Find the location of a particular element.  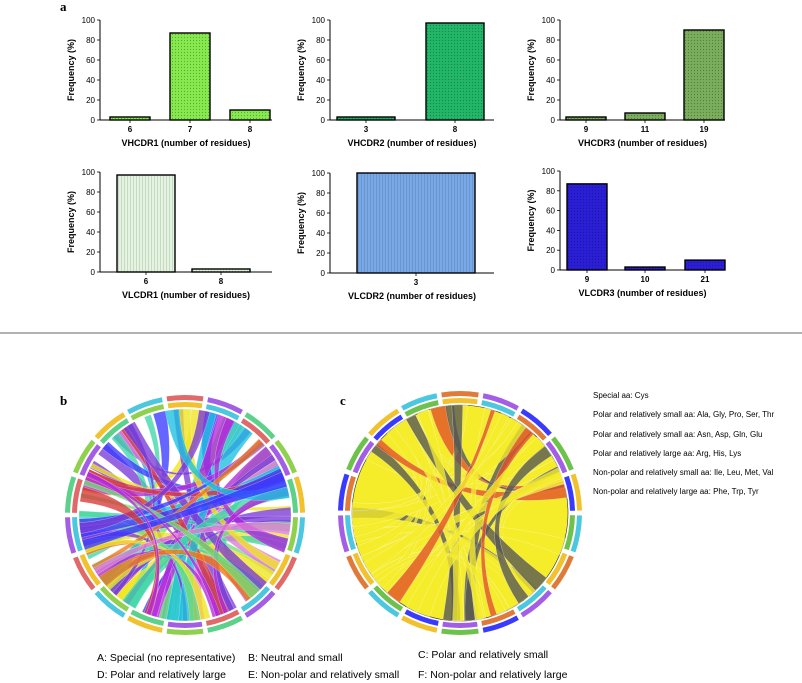

x-tick-label: 11 is located at coordinates (645, 129).